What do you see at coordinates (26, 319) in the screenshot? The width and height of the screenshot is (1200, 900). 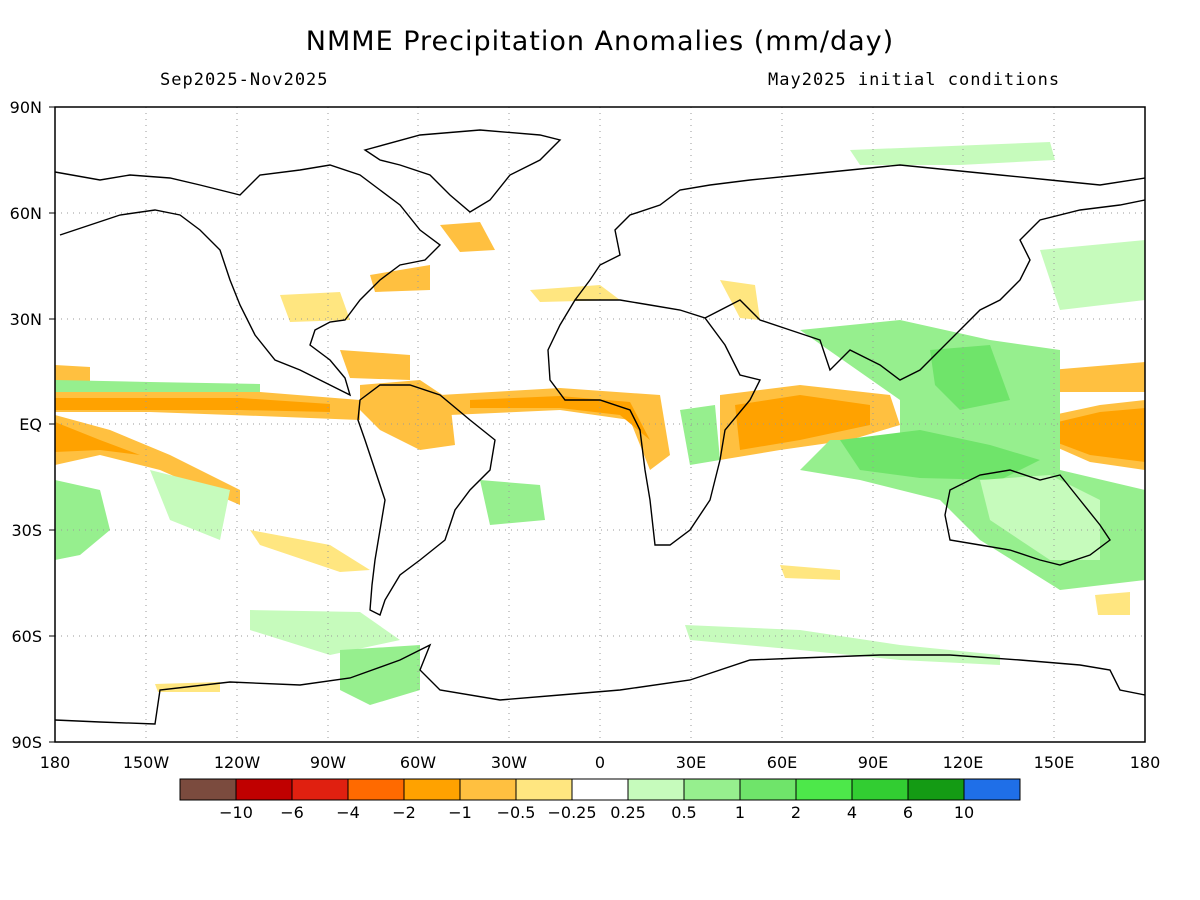 I see `lat-label-30n: 30N` at bounding box center [26, 319].